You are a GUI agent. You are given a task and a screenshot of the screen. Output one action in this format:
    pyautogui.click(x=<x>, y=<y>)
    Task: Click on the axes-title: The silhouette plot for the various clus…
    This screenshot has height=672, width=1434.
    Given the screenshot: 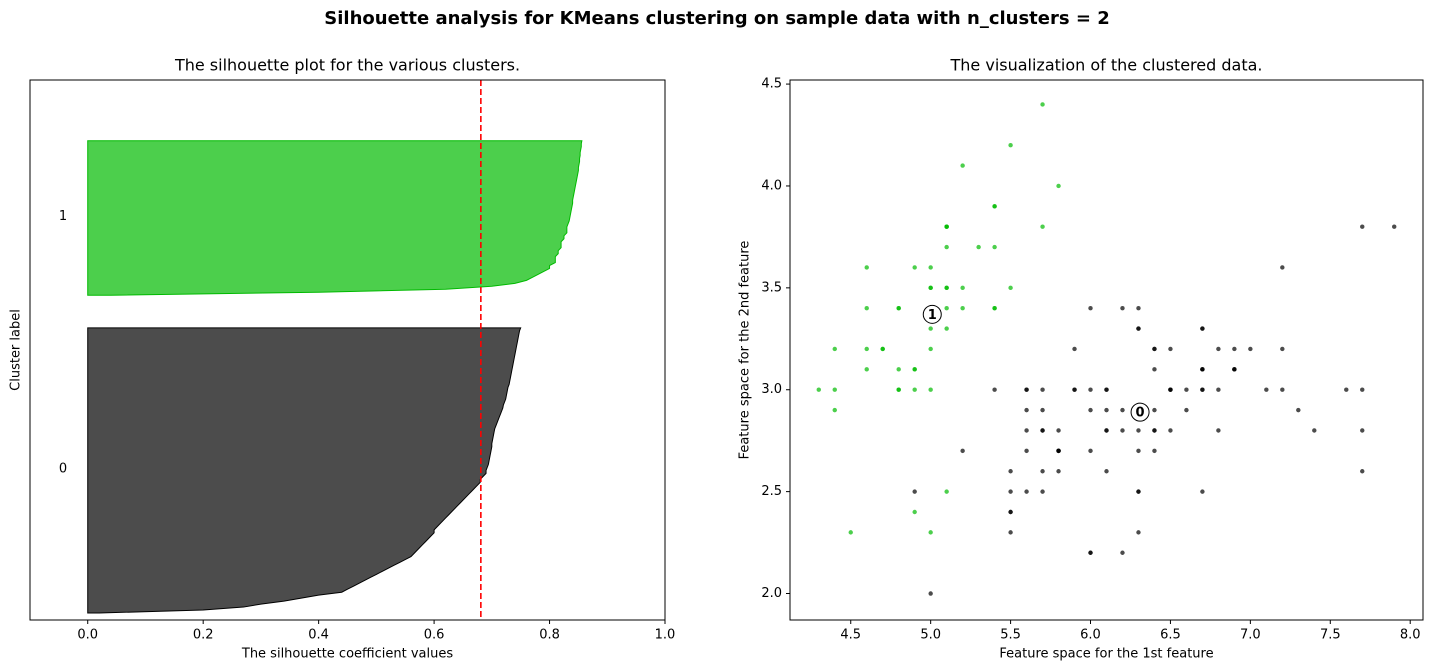 What is the action you would take?
    pyautogui.click(x=347, y=65)
    